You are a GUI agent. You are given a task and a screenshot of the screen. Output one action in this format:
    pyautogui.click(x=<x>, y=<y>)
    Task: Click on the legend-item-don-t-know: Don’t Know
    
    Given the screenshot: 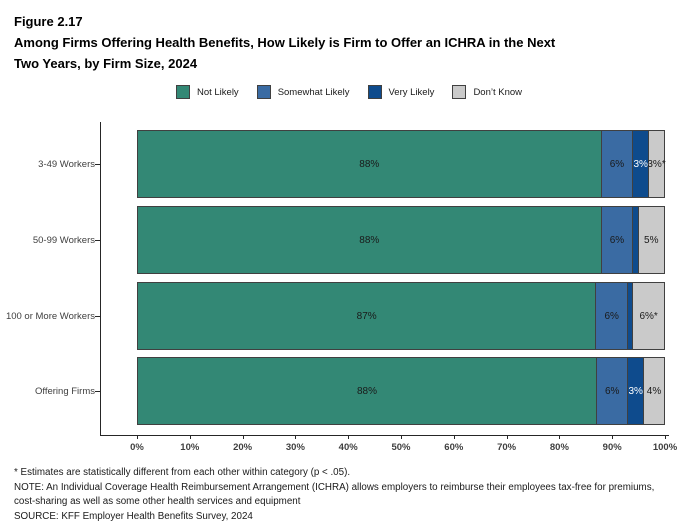 What is the action you would take?
    pyautogui.click(x=487, y=92)
    